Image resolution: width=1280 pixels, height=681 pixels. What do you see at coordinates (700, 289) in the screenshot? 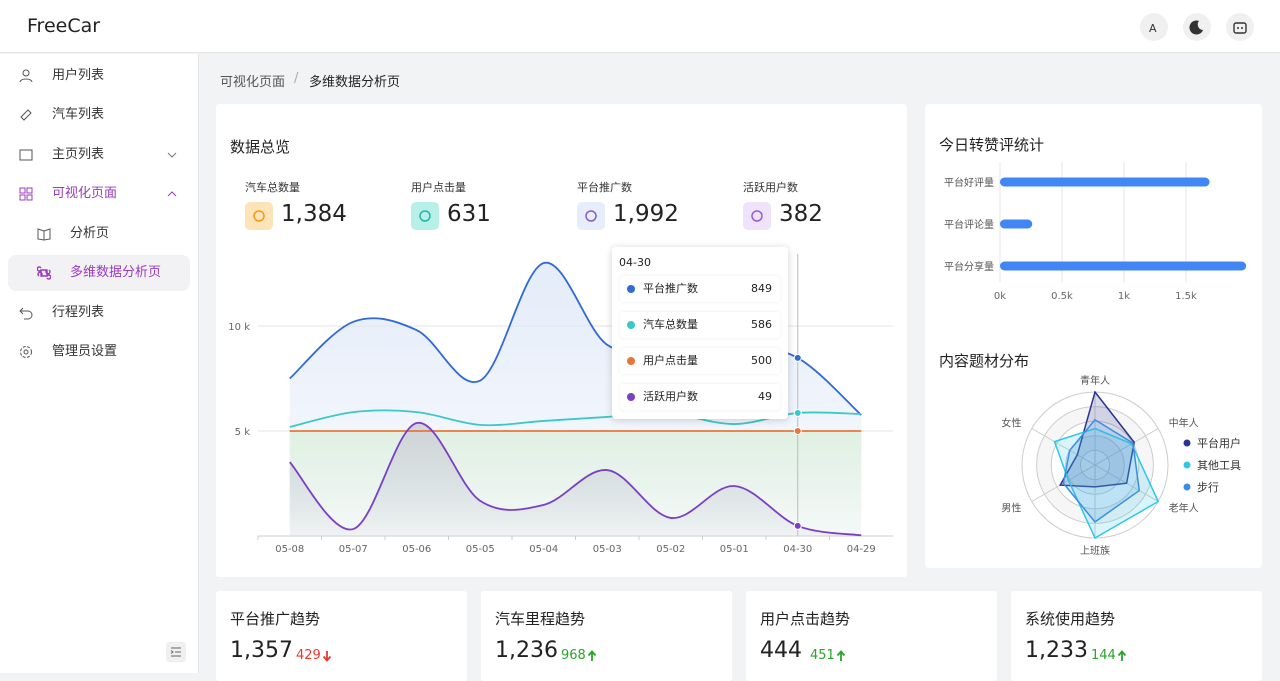
I see `tooltip-row: 平台推广数 849` at bounding box center [700, 289].